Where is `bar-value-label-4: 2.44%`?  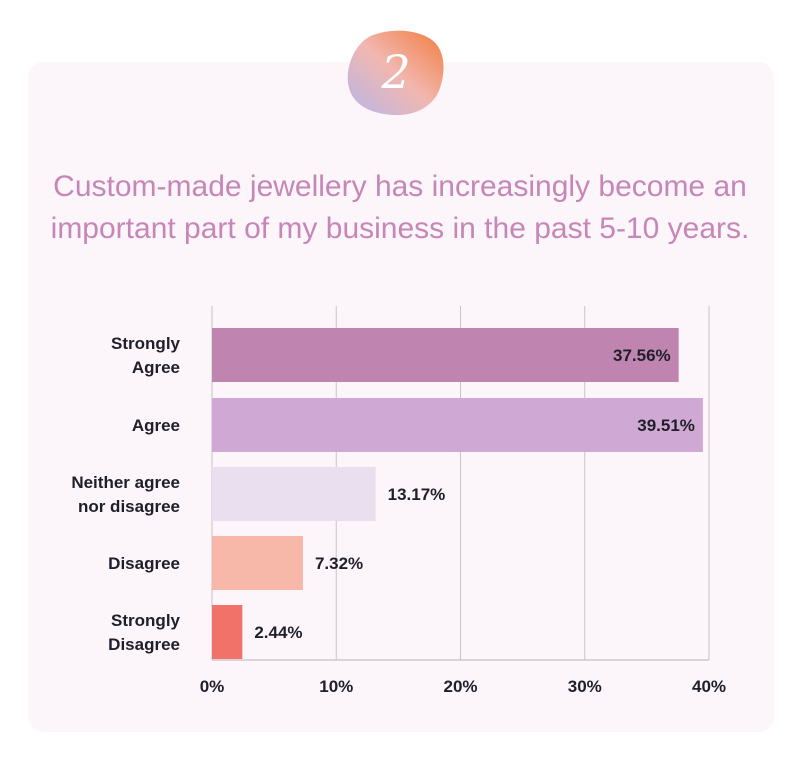
bar-value-label-4: 2.44% is located at coordinates (278, 632).